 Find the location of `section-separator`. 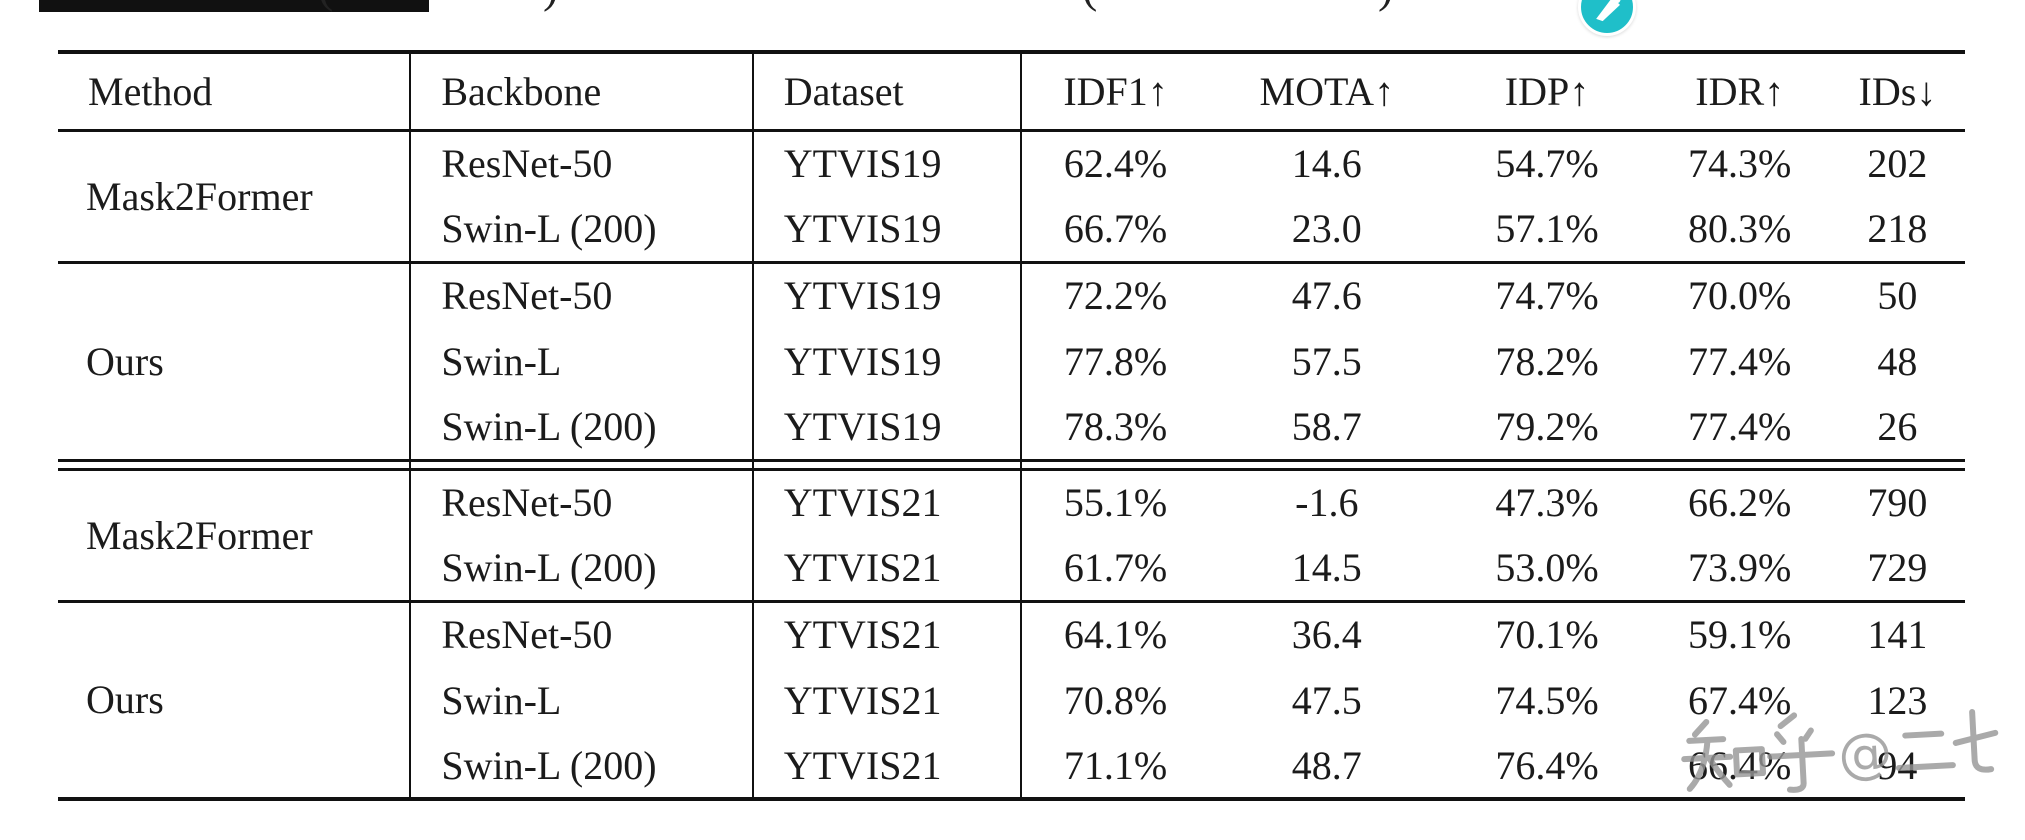

section-separator is located at coordinates (1011, 464).